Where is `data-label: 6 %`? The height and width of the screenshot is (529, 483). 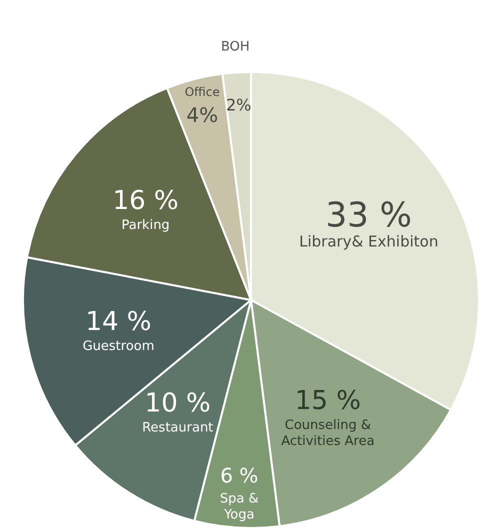 data-label: 6 % is located at coordinates (239, 476).